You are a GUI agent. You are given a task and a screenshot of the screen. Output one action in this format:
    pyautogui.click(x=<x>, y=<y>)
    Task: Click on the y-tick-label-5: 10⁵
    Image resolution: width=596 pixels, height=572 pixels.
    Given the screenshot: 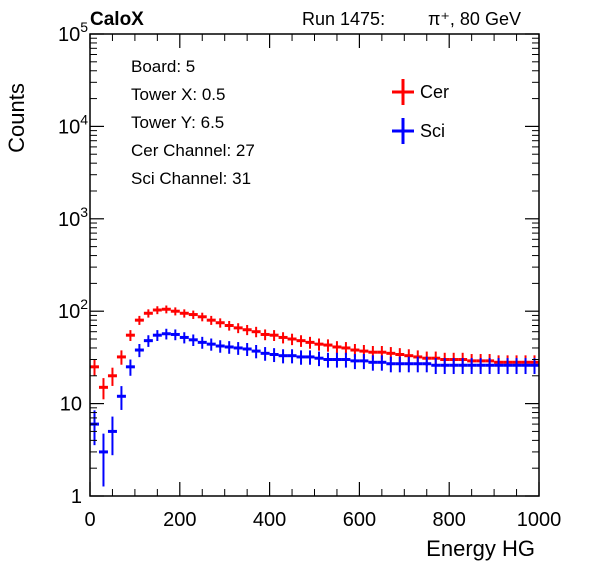 What is the action you would take?
    pyautogui.click(x=73, y=32)
    